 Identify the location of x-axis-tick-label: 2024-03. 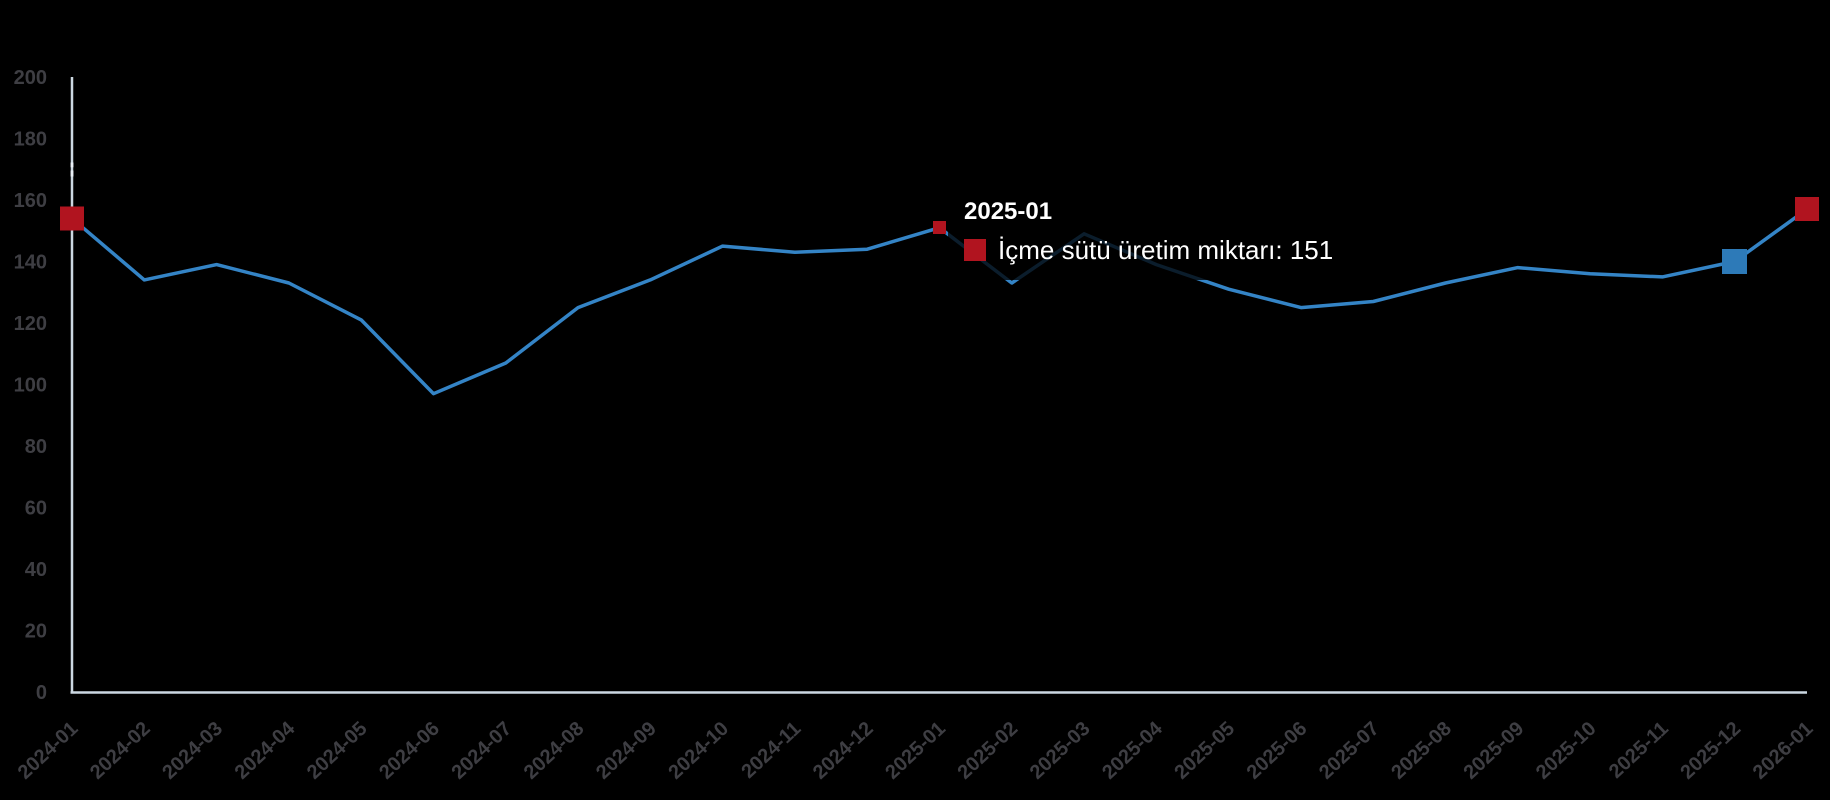
(192, 751).